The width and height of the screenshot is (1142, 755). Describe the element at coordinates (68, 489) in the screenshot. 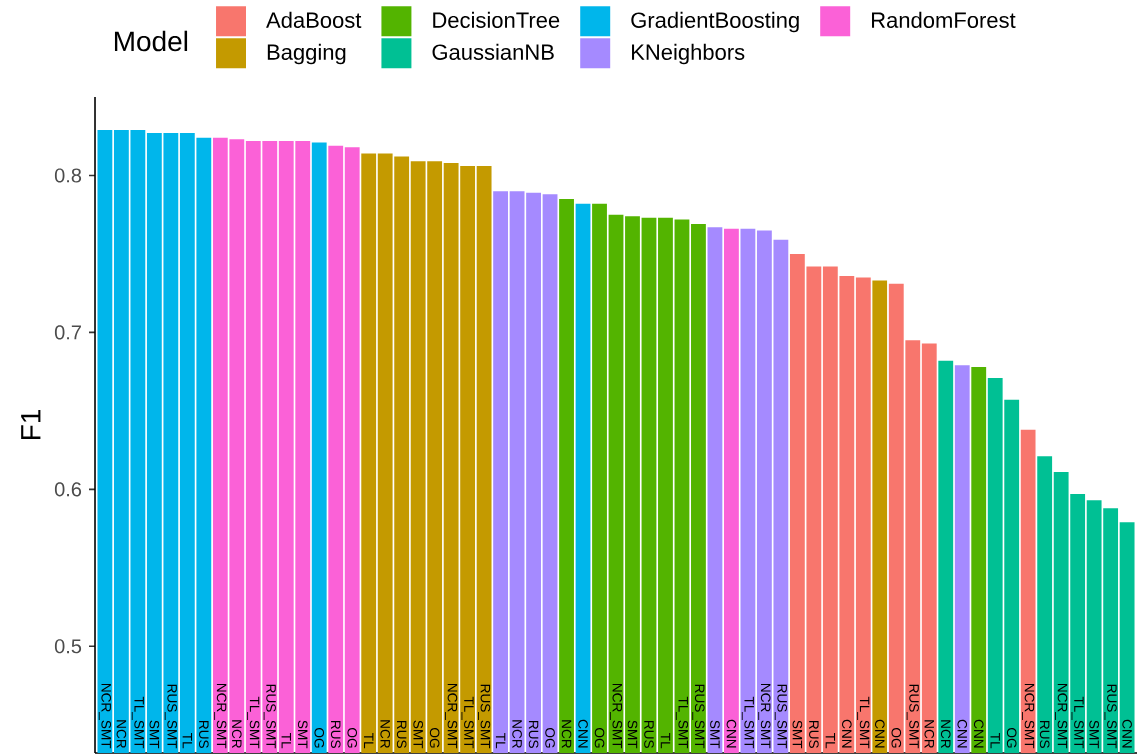

I see `y-tick-label: 0.6` at that location.